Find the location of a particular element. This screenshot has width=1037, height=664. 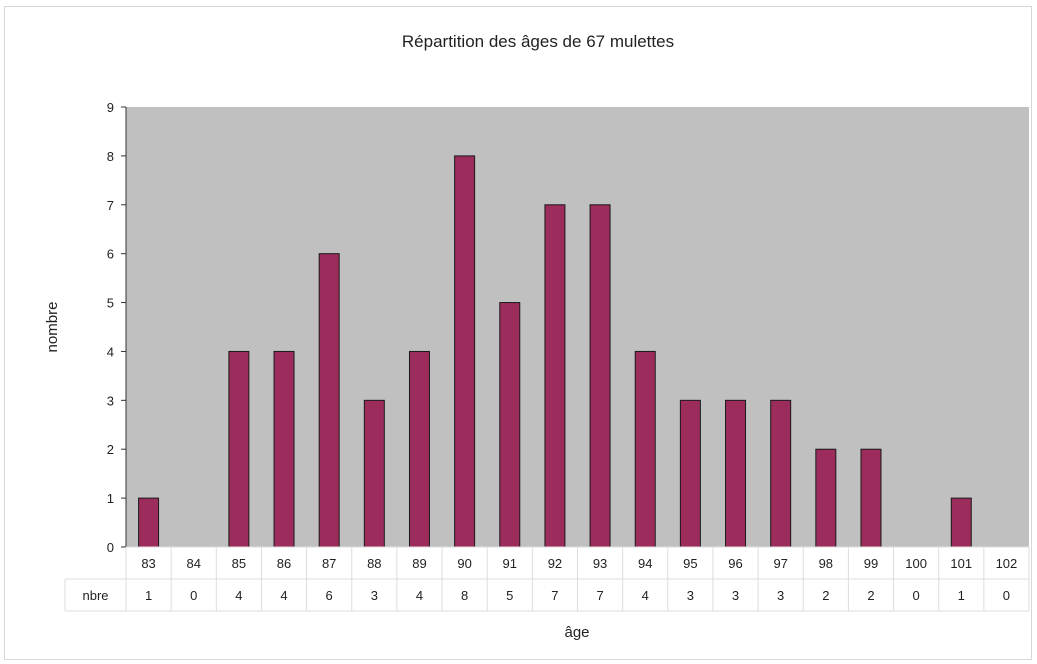

x-tick-label: 83 is located at coordinates (148, 563).